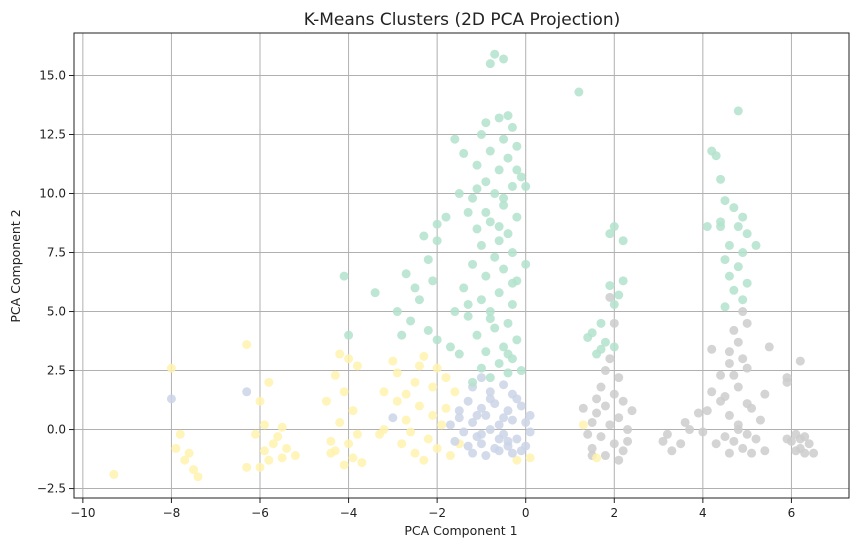  I want to click on y-tick-label: 15.0, so click(52, 75).